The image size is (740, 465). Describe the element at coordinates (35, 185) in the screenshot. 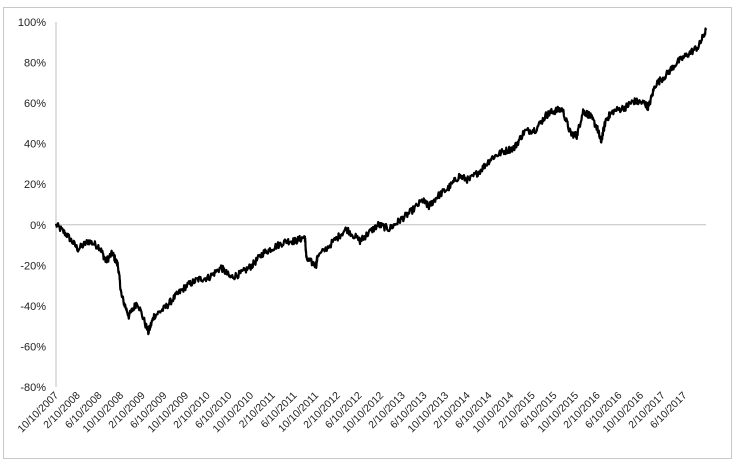

I see `y-tick-label: 20%` at that location.